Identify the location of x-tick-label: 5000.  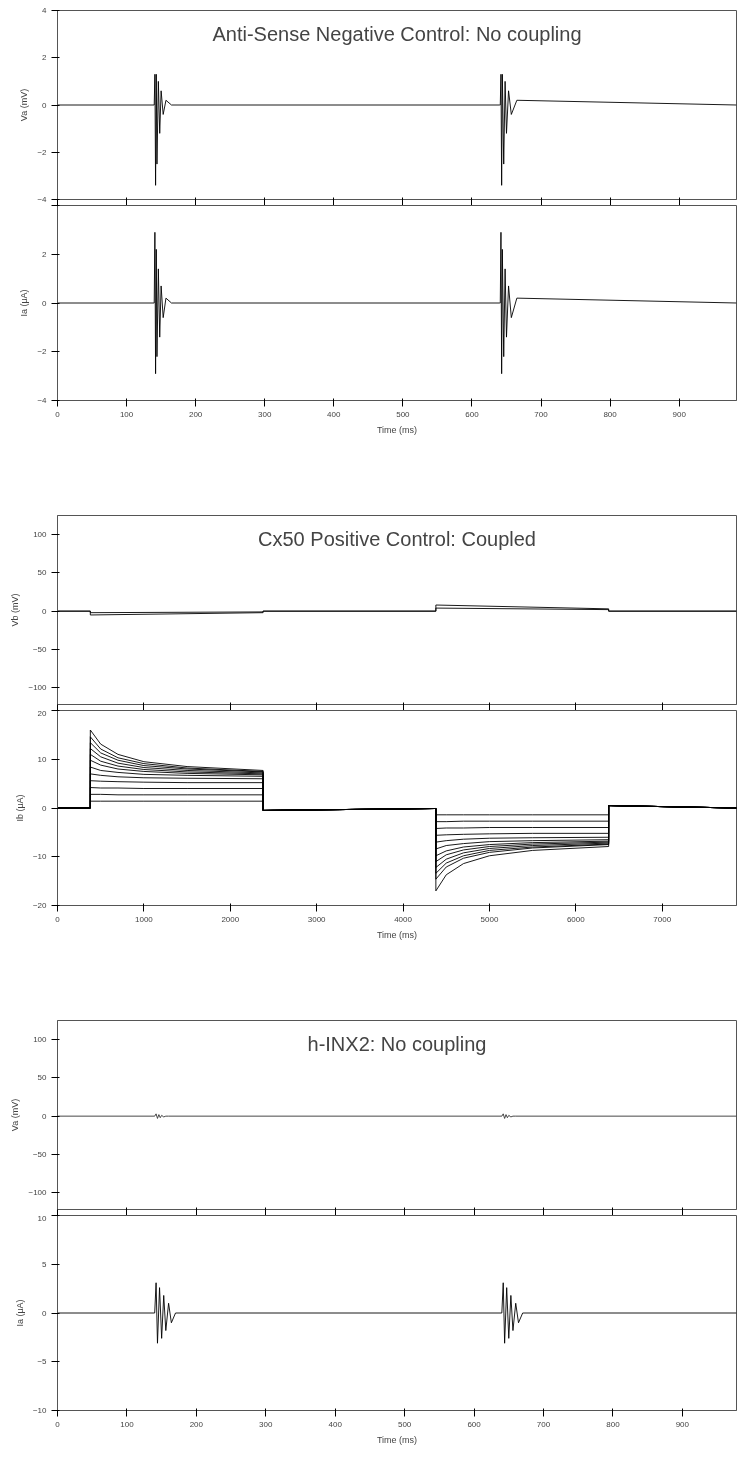
(489, 919).